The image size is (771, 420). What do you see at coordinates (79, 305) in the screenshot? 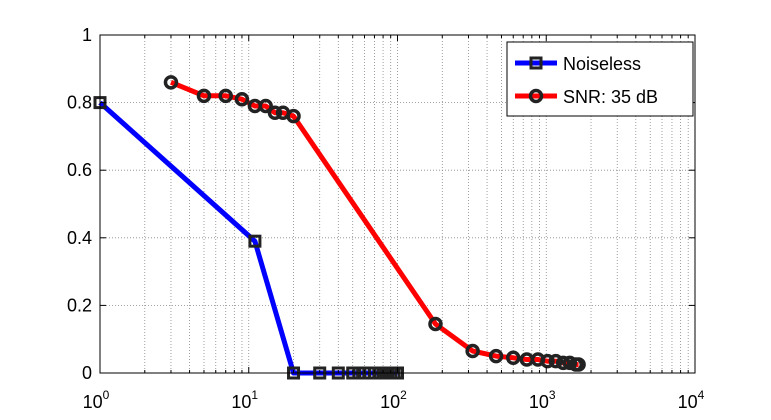
I see `y-tick-label: 0.2` at bounding box center [79, 305].